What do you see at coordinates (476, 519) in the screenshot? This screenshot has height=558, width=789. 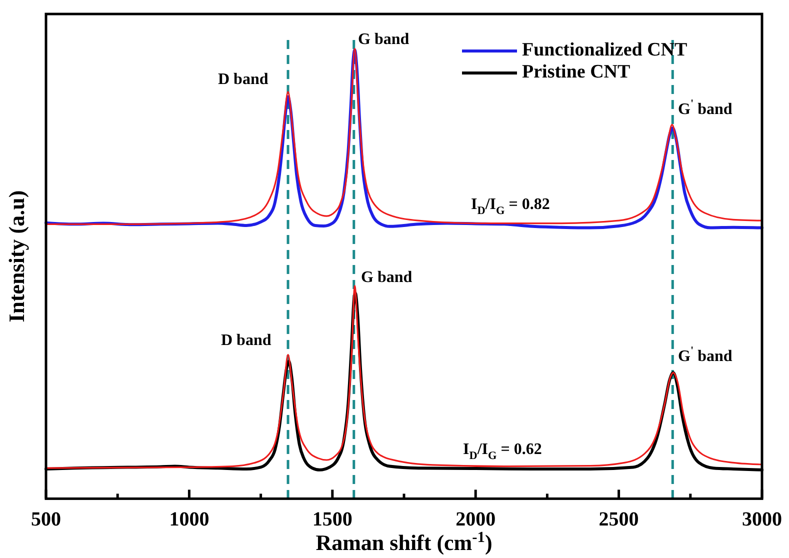 I see `x-tick-label: 2000` at bounding box center [476, 519].